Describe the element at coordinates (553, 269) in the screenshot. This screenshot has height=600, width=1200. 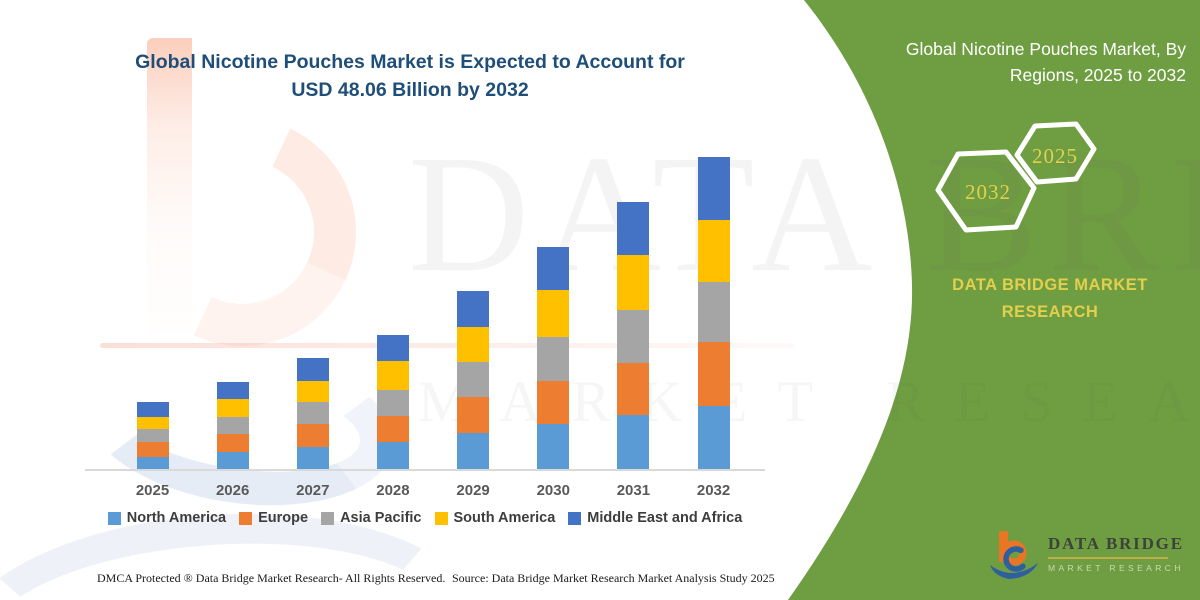
I see `bar-segment-2030-middle-east-and-africa` at that location.